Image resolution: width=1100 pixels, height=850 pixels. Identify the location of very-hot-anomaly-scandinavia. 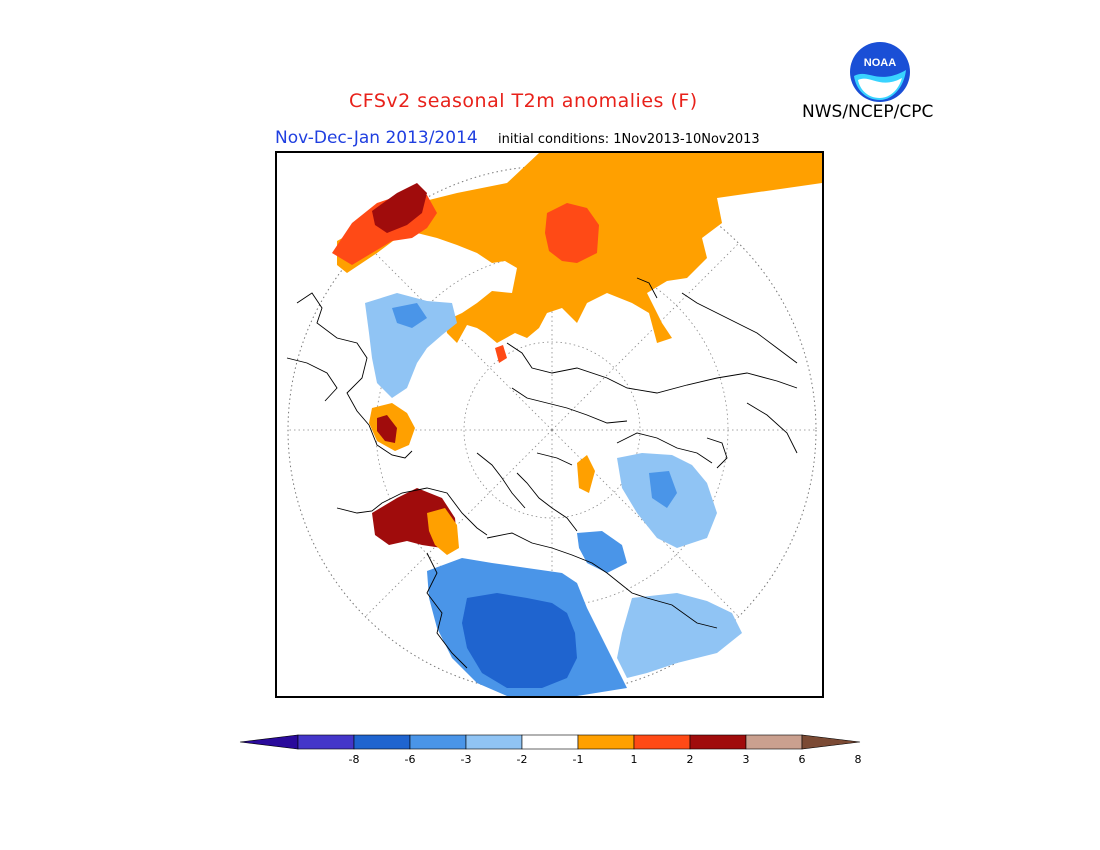
(399, 208).